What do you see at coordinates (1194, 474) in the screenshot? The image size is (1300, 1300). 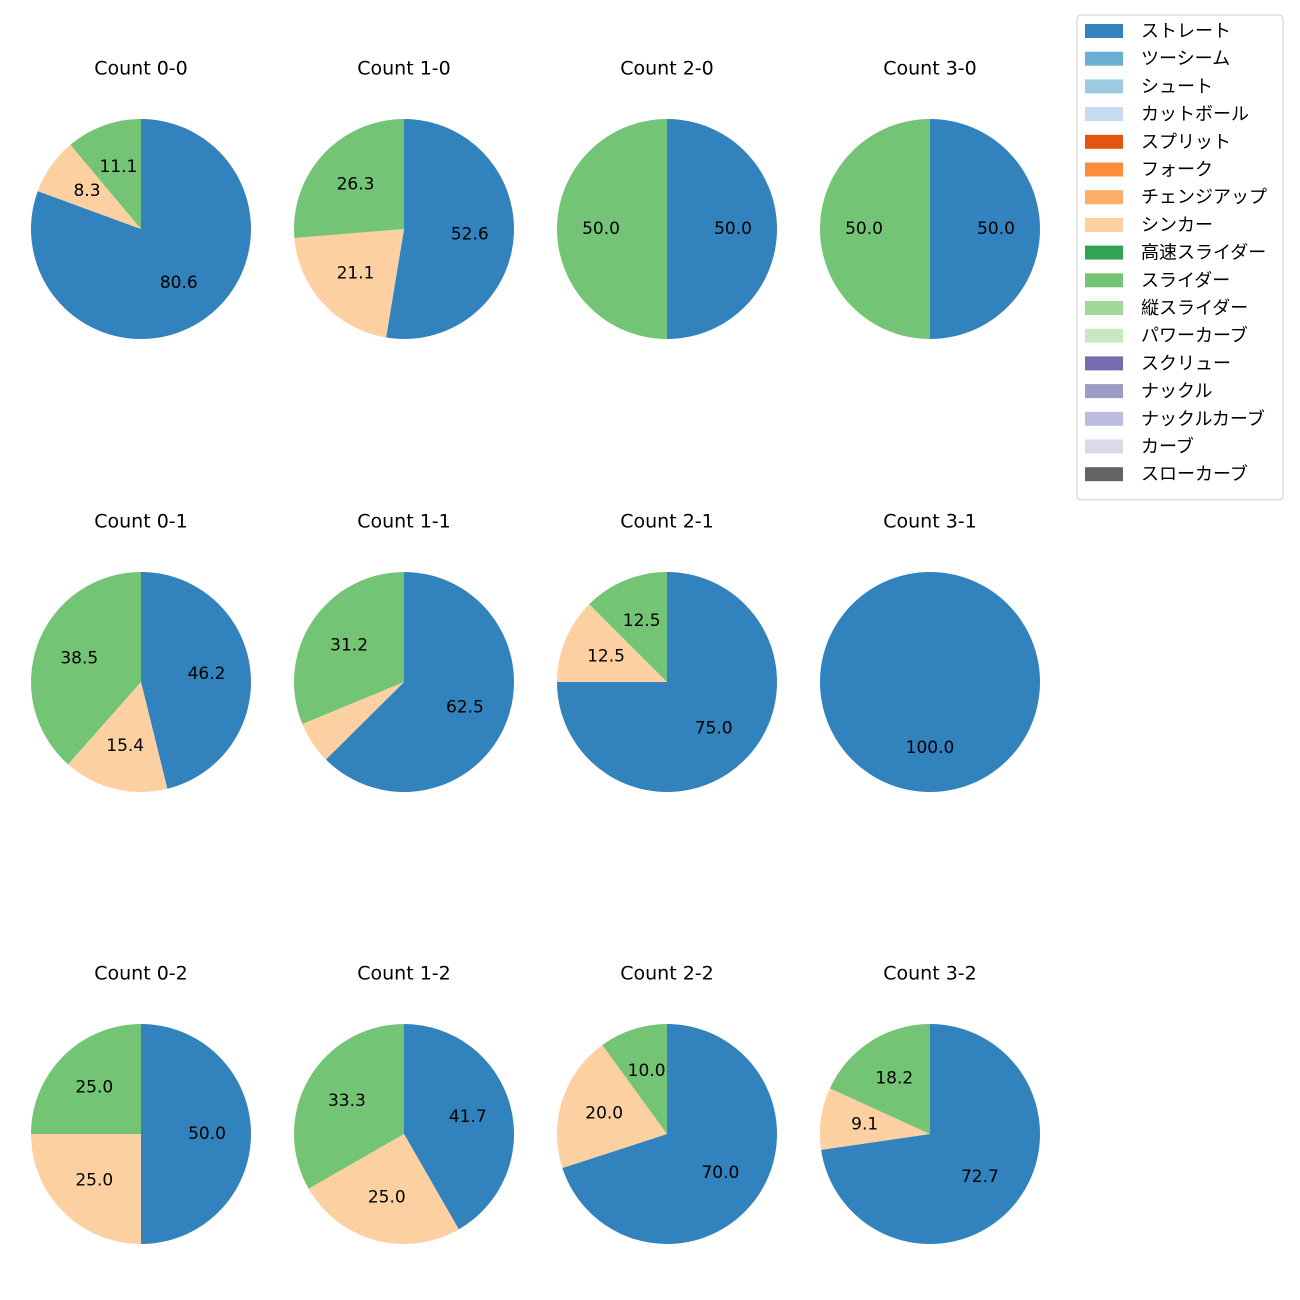 I see `legend-label: スローカーブ` at bounding box center [1194, 474].